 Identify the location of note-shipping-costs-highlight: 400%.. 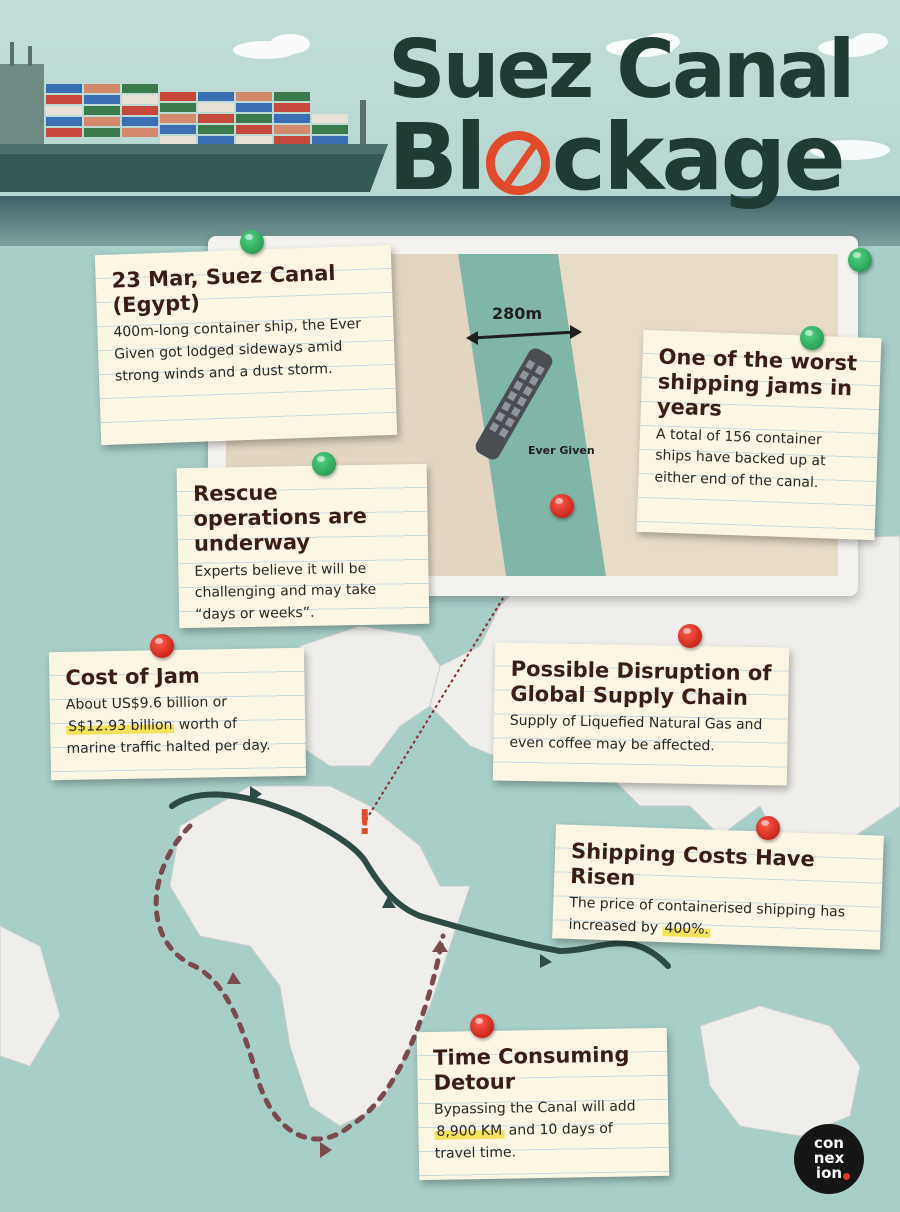
(687, 929).